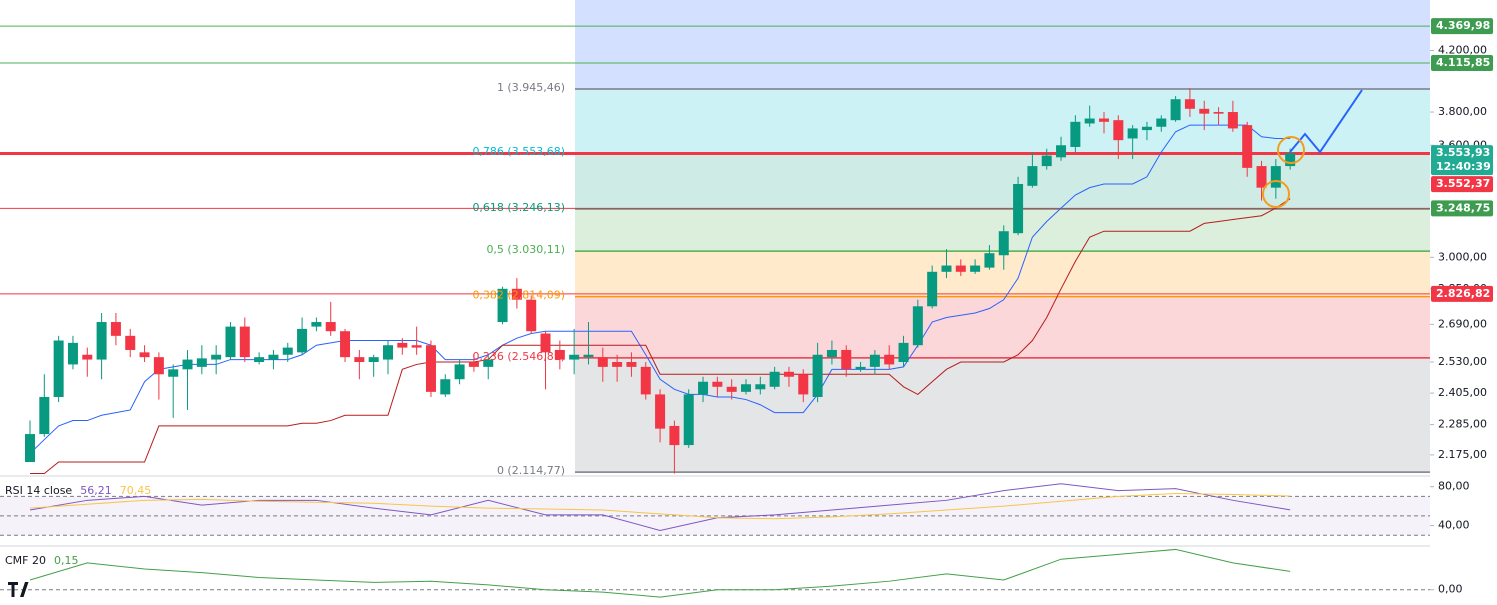 This screenshot has width=1497, height=605. I want to click on price-tag-label: 3.552,37, so click(1463, 183).